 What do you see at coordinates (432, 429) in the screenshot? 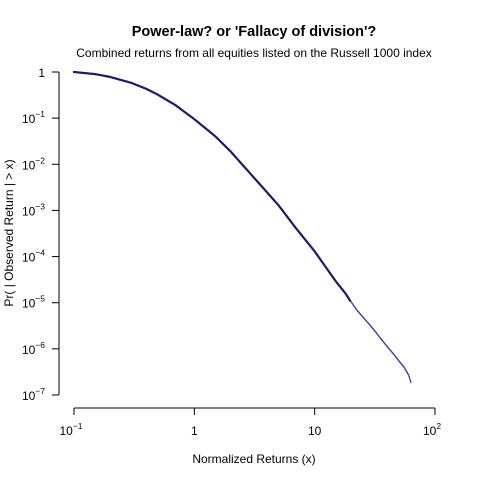
I see `x-tick-label: 10²` at bounding box center [432, 429].